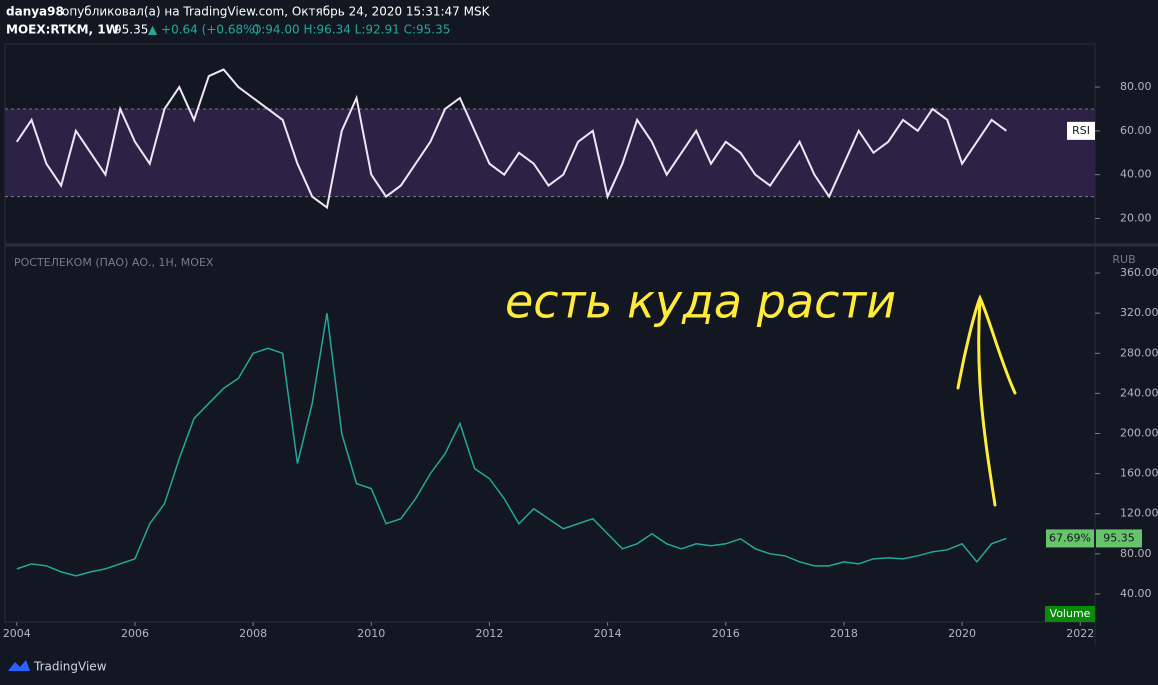 Image resolution: width=1158 pixels, height=685 pixels. Describe the element at coordinates (35, 12) in the screenshot. I see `author: danya98` at that location.